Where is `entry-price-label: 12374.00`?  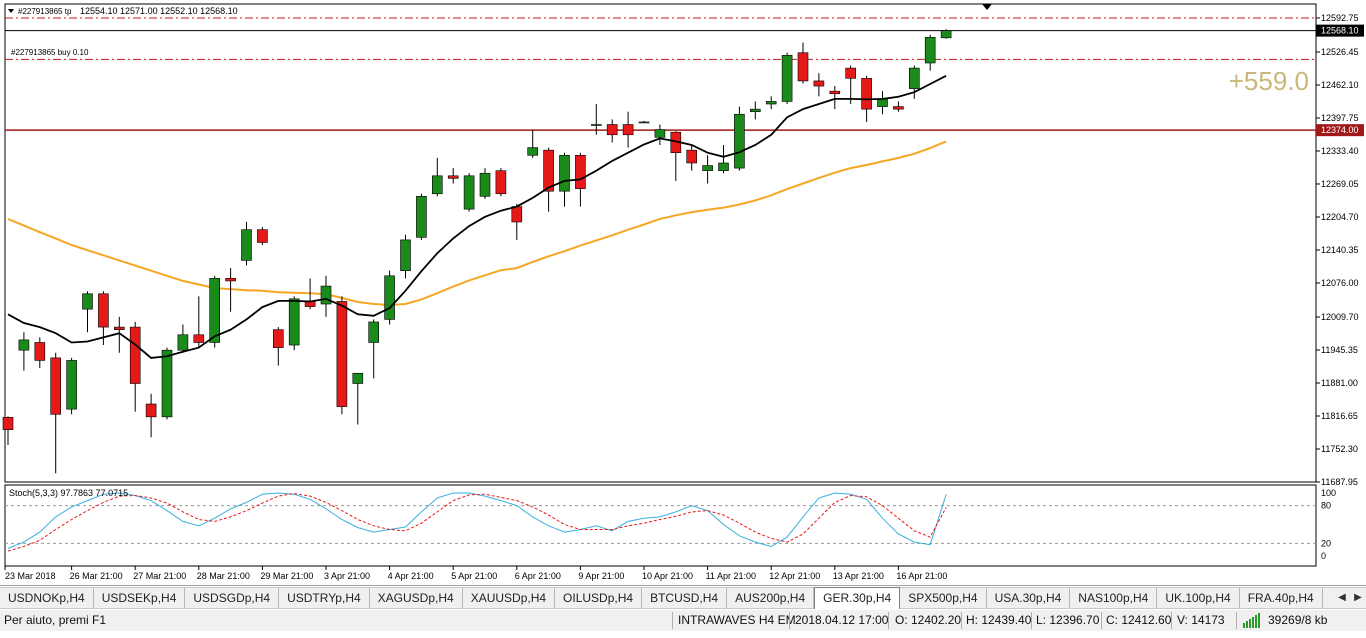 entry-price-label: 12374.00 is located at coordinates (1340, 130).